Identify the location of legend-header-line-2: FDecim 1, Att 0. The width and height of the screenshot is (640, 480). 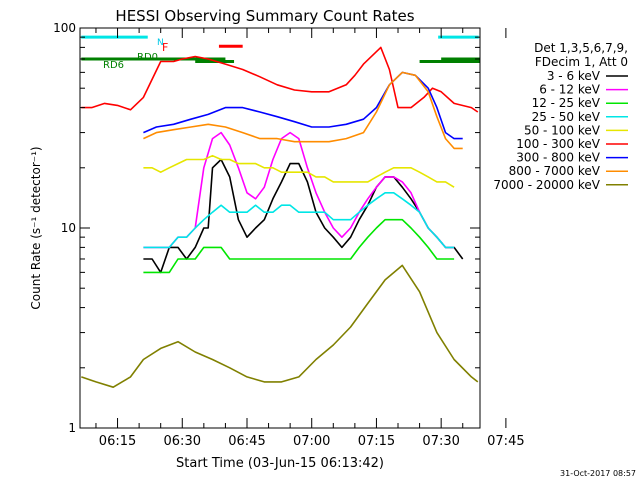
(581, 62).